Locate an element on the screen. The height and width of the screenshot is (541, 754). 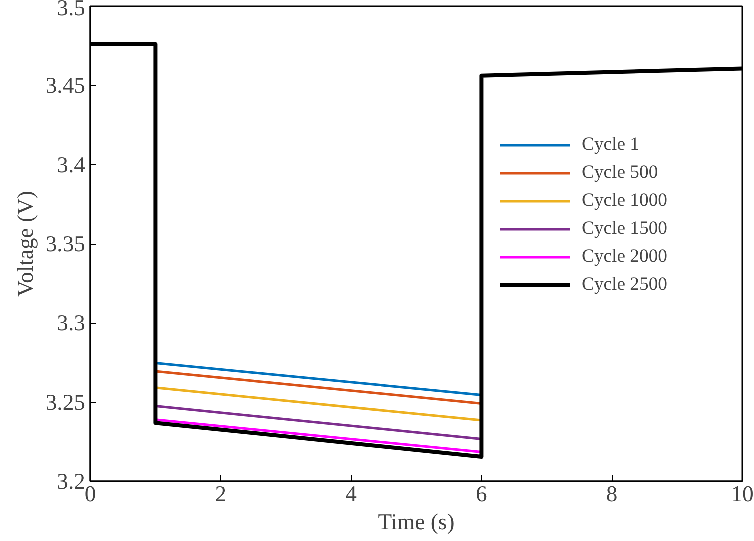
x-tick-label: 0 is located at coordinates (90, 494).